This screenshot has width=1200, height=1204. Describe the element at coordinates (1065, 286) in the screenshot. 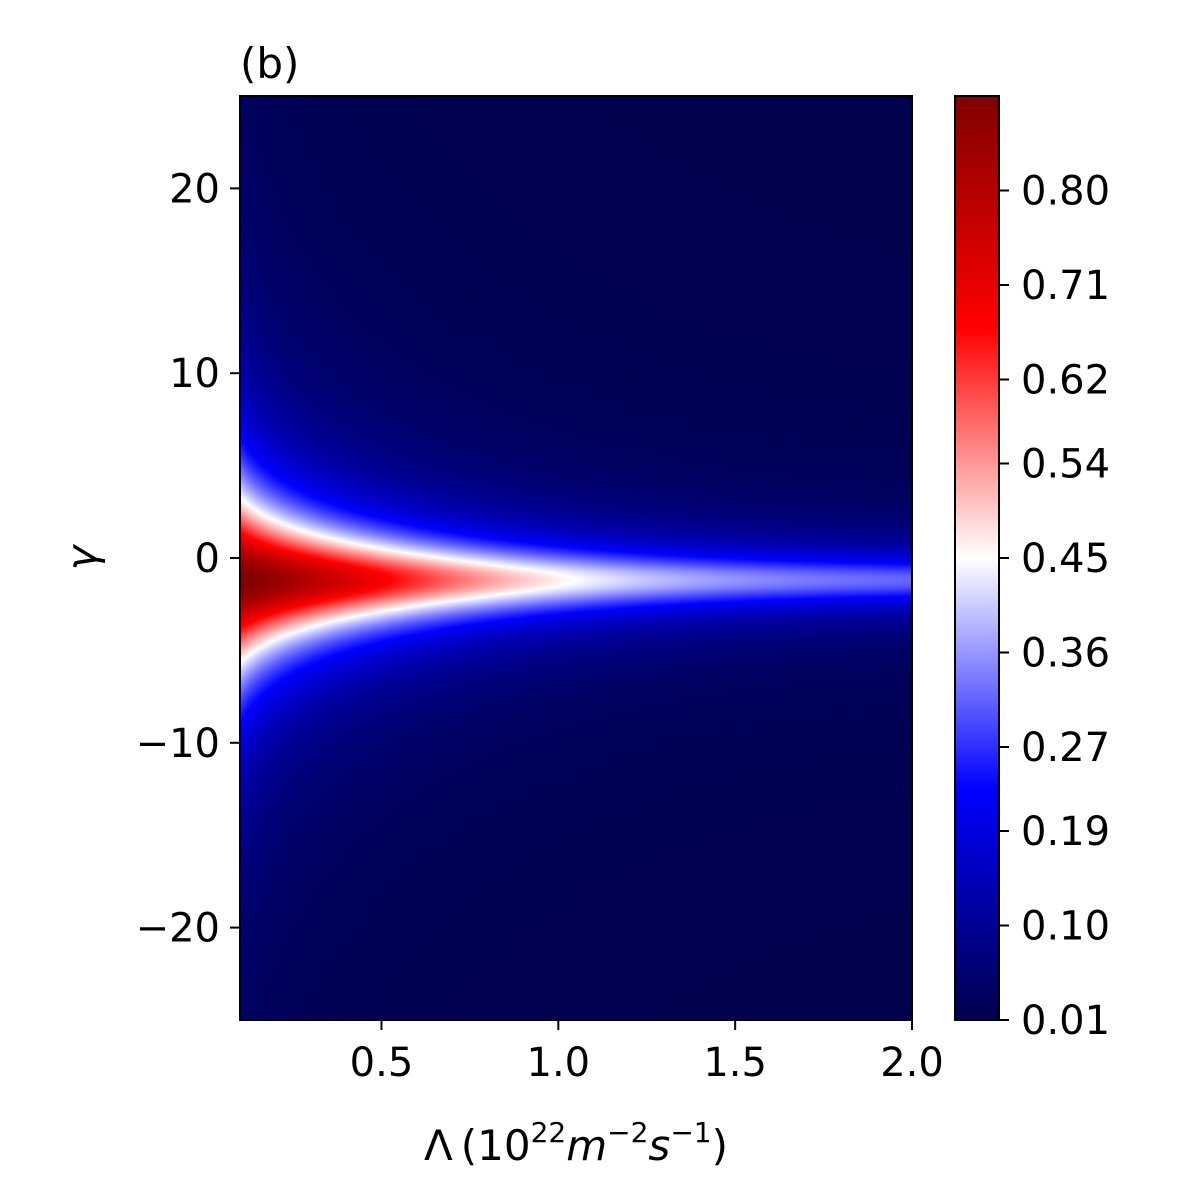

I see `colorbar-tick-label: 0.71` at that location.